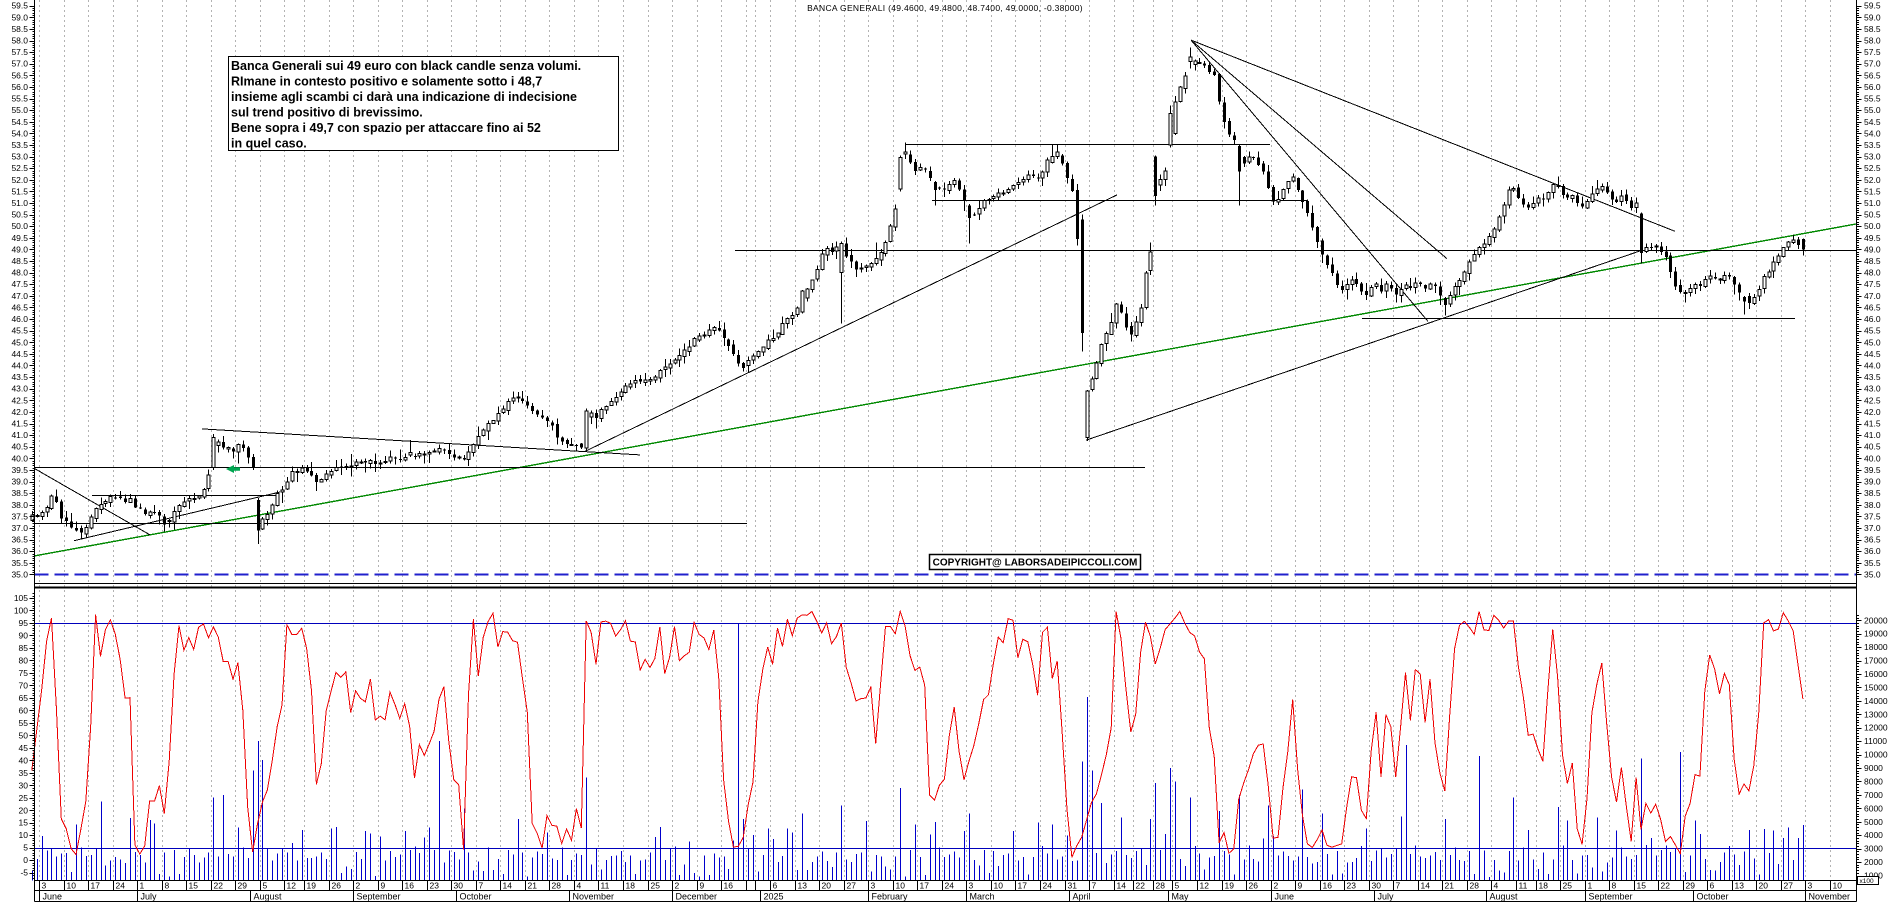 Image resolution: width=1890 pixels, height=907 pixels. What do you see at coordinates (19, 331) in the screenshot?
I see `svg-text: 45.5` at bounding box center [19, 331].